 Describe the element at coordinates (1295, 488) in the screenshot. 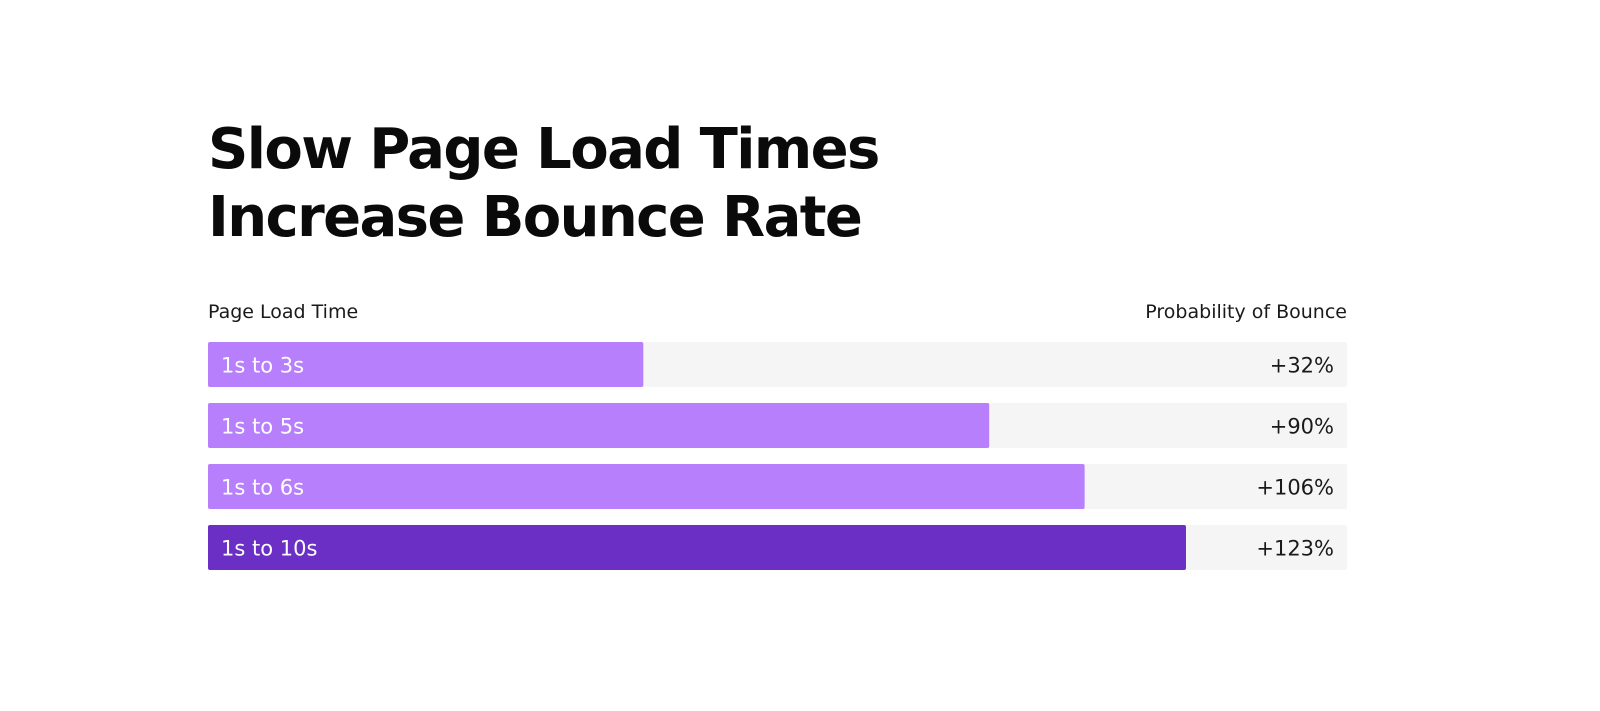

I see `value-label-1s-to-6s: +106%` at that location.